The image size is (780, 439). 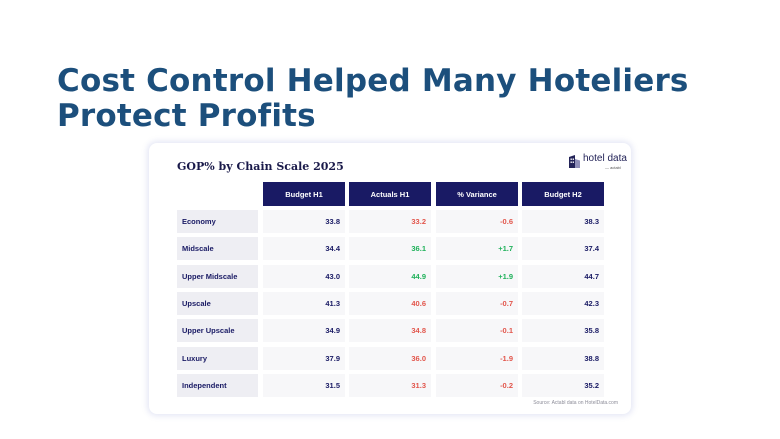 I want to click on row-label: Luxury, so click(x=217, y=358).